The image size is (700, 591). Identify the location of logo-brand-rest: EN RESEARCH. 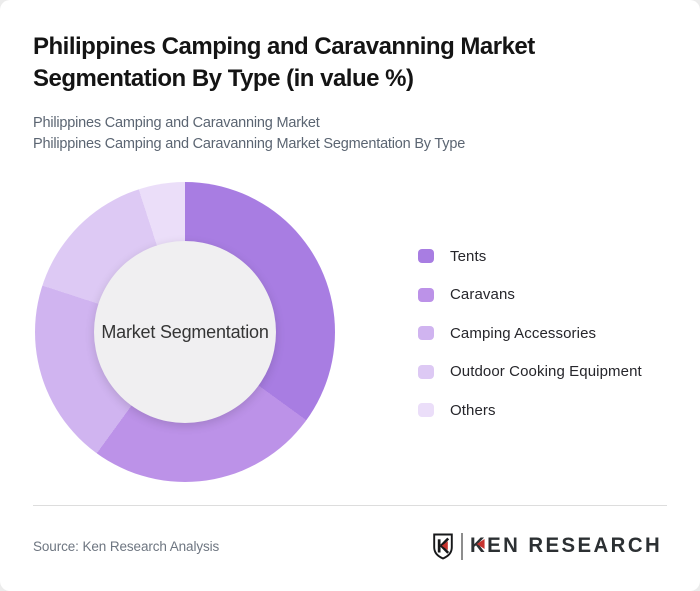
(575, 545).